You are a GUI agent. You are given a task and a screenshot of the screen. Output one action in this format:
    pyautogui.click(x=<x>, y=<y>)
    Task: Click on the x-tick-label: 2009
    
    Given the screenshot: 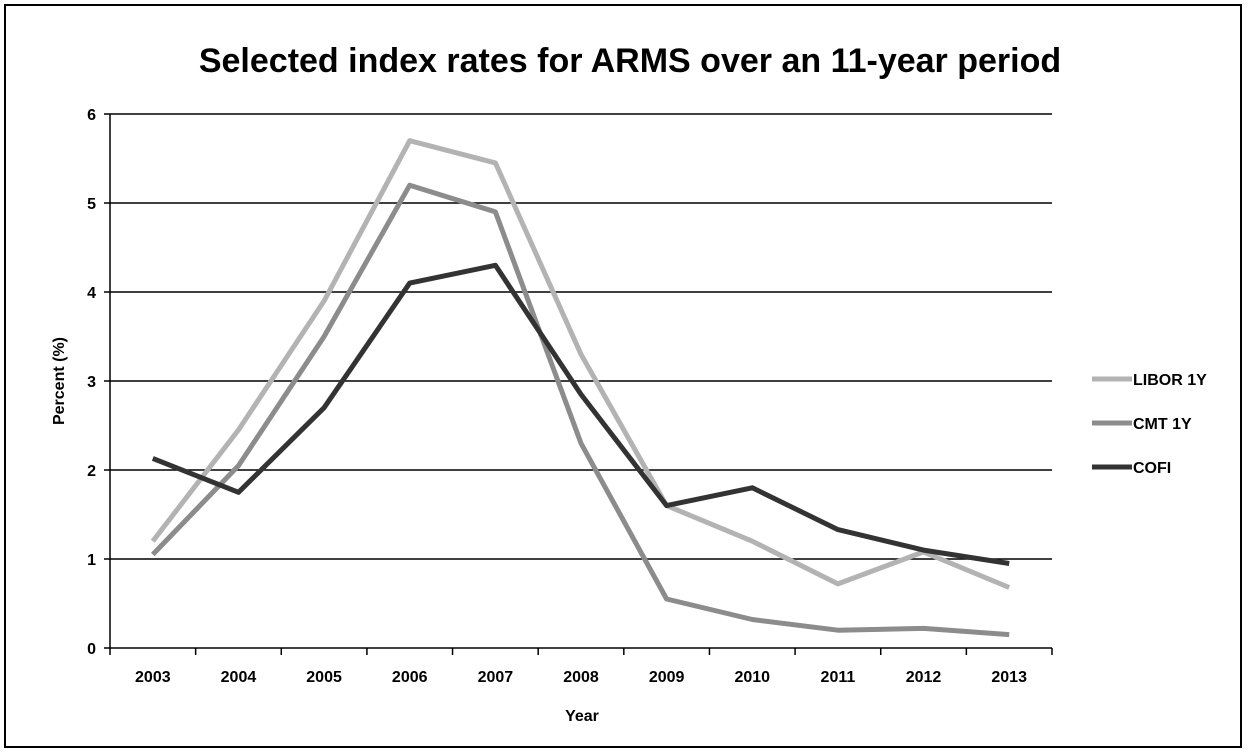 What is the action you would take?
    pyautogui.click(x=667, y=677)
    